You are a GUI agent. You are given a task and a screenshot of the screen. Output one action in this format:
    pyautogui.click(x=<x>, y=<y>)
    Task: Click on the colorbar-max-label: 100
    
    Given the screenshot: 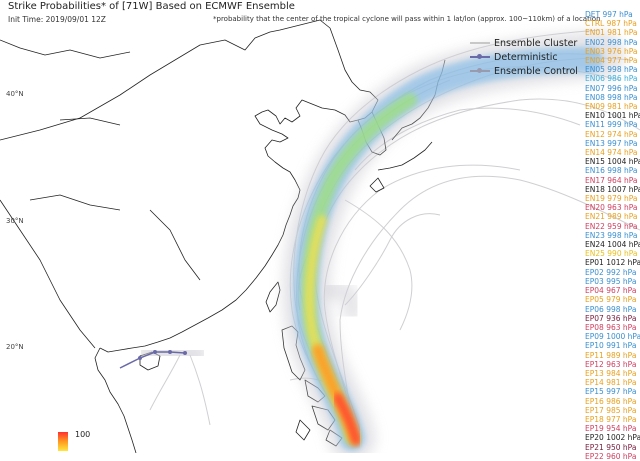 What is the action you would take?
    pyautogui.click(x=83, y=434)
    